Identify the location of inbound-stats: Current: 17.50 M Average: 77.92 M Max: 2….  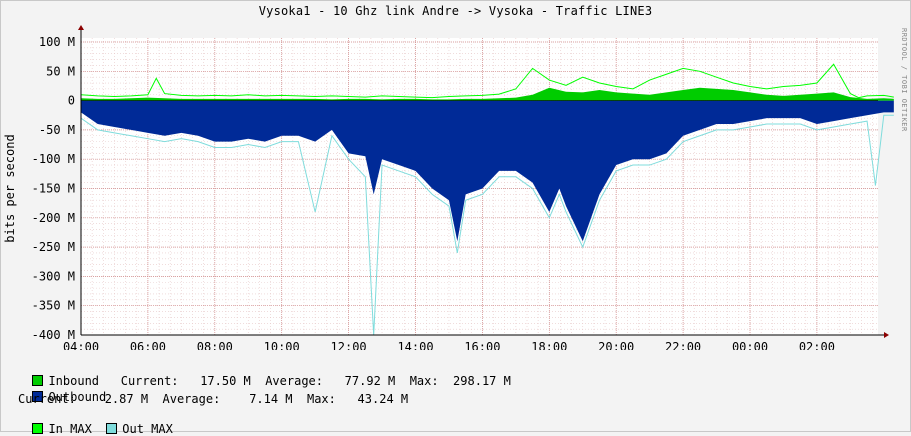
(315, 381).